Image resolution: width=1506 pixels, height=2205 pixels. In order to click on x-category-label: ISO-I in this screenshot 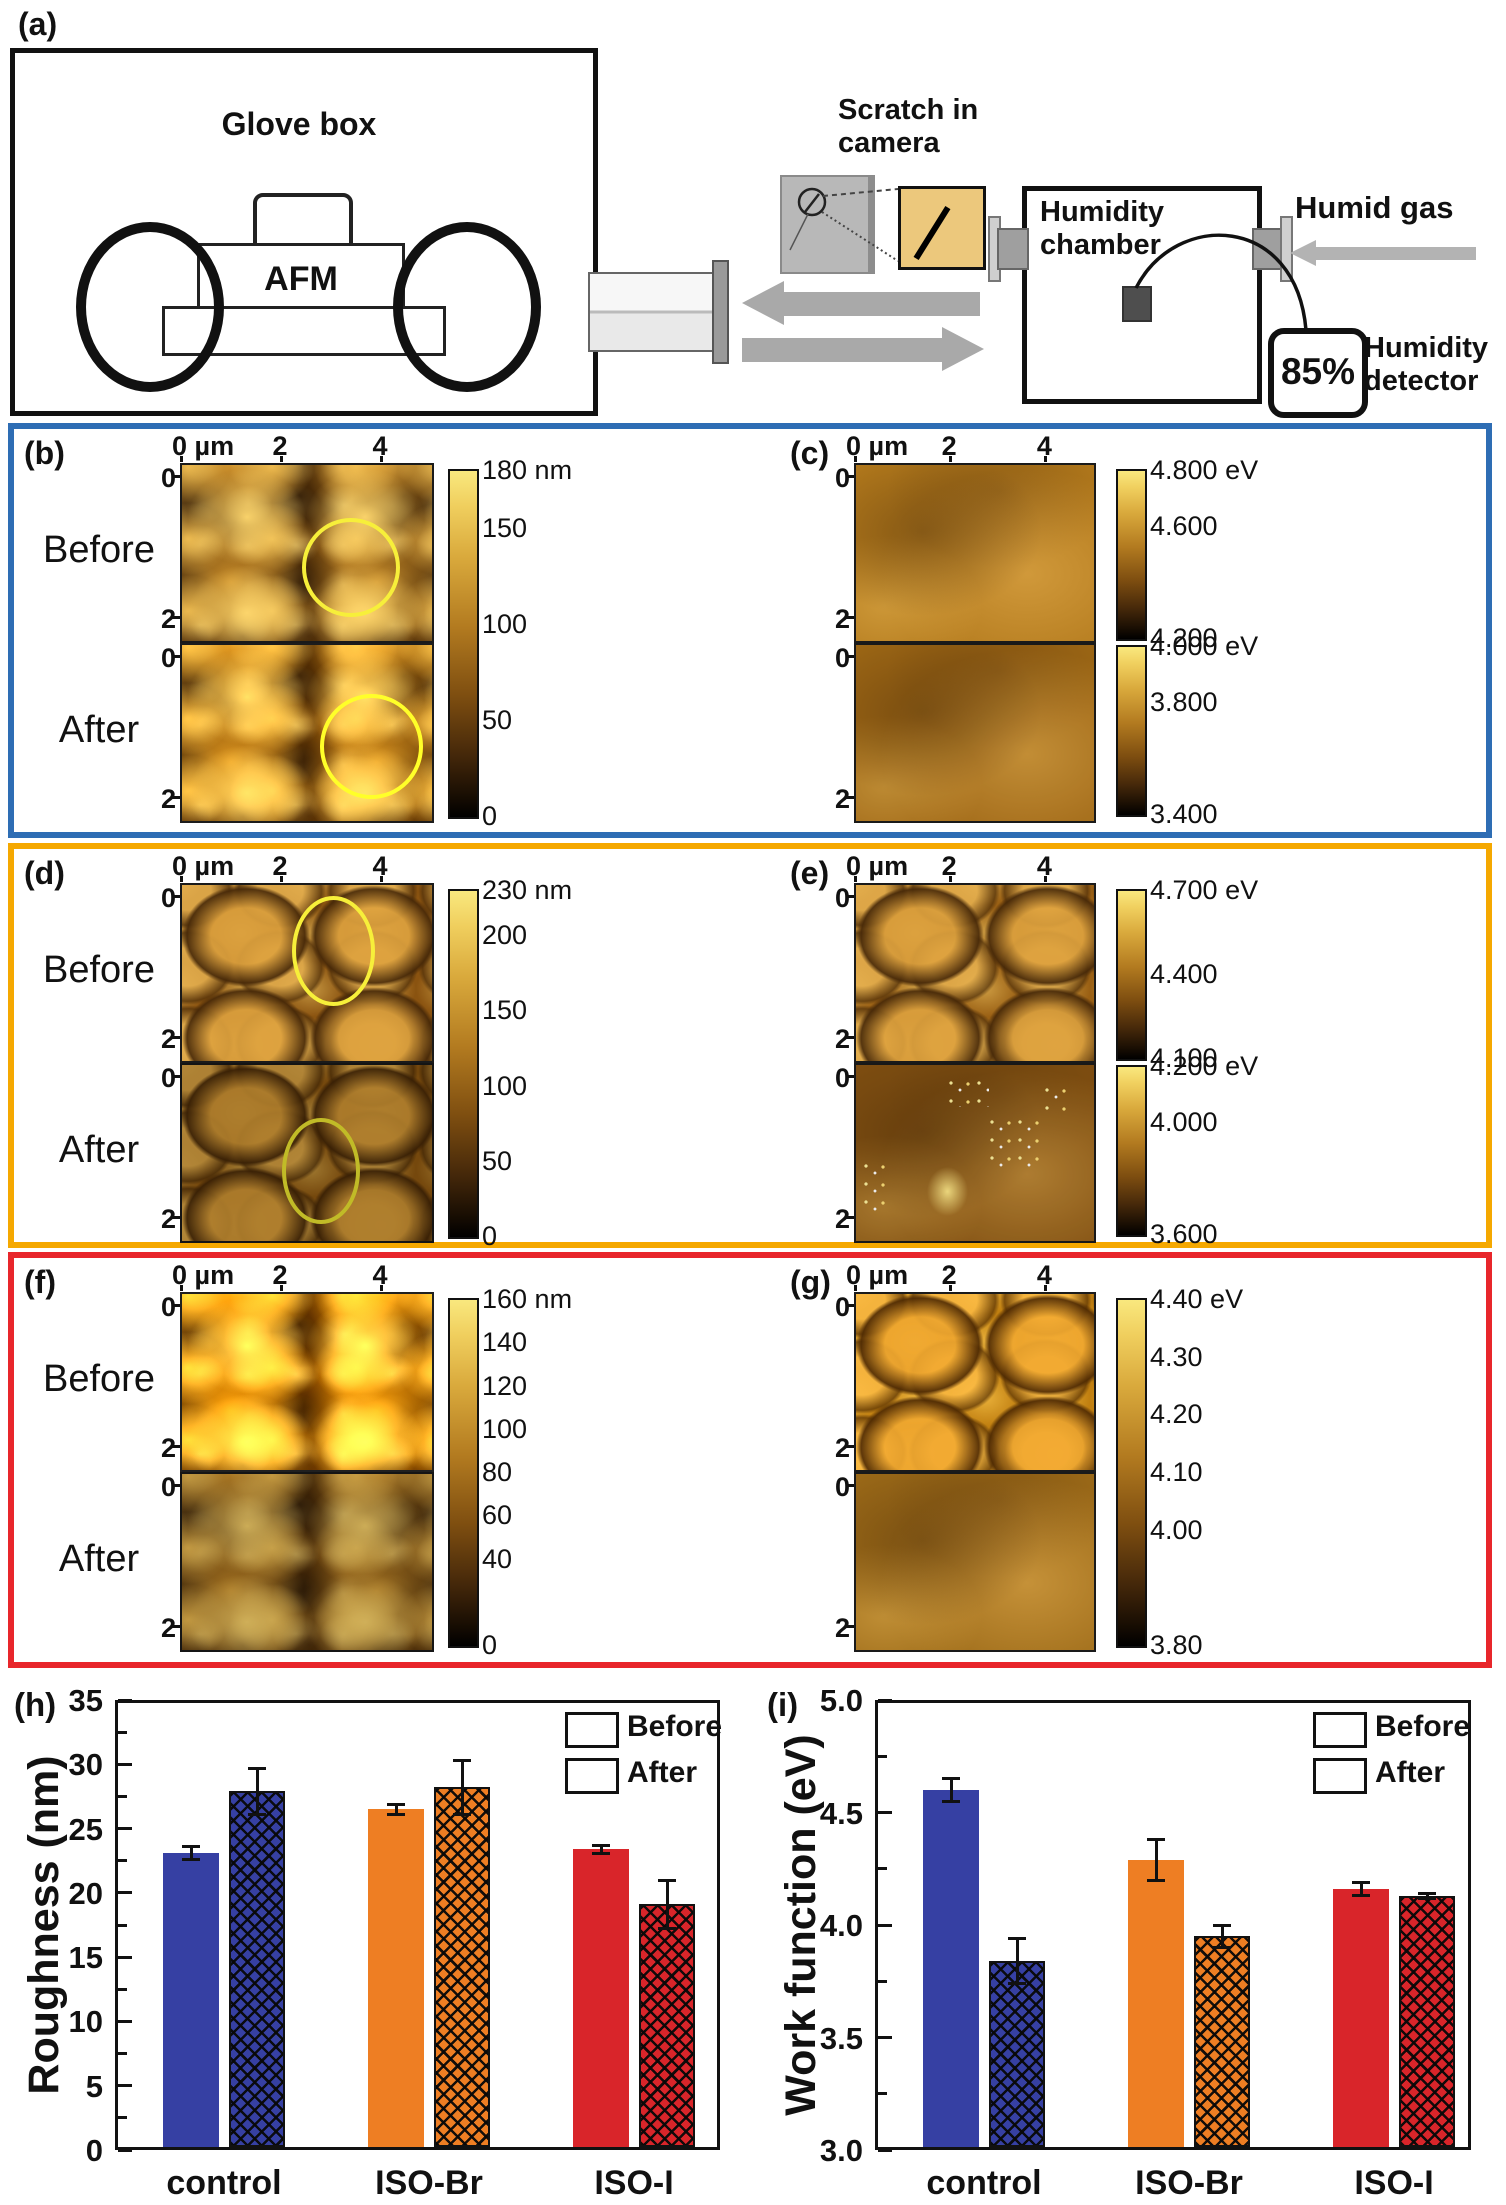, I will do `click(634, 2183)`.